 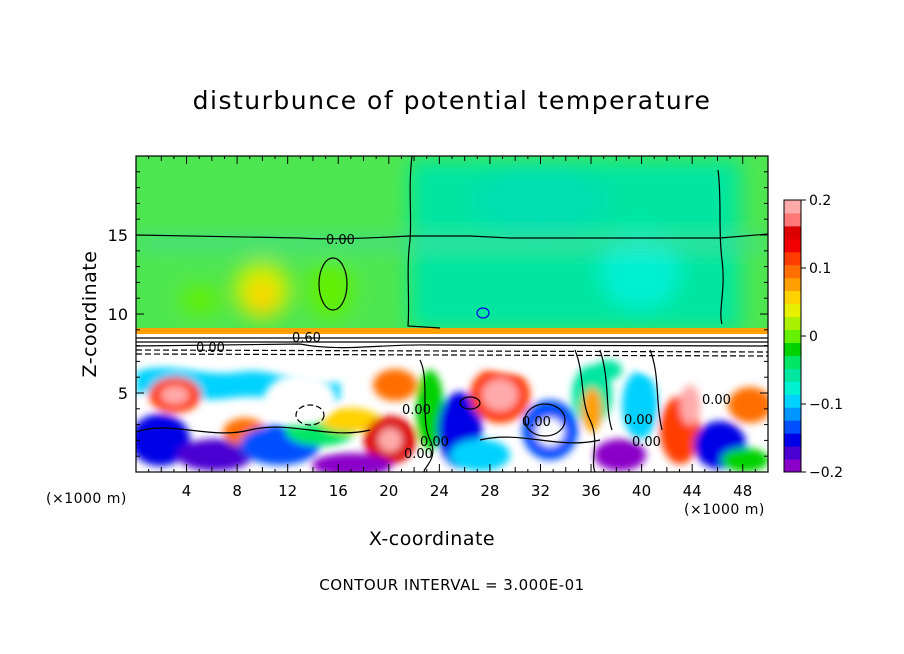 What do you see at coordinates (742, 491) in the screenshot?
I see `x-tick-label: 48` at bounding box center [742, 491].